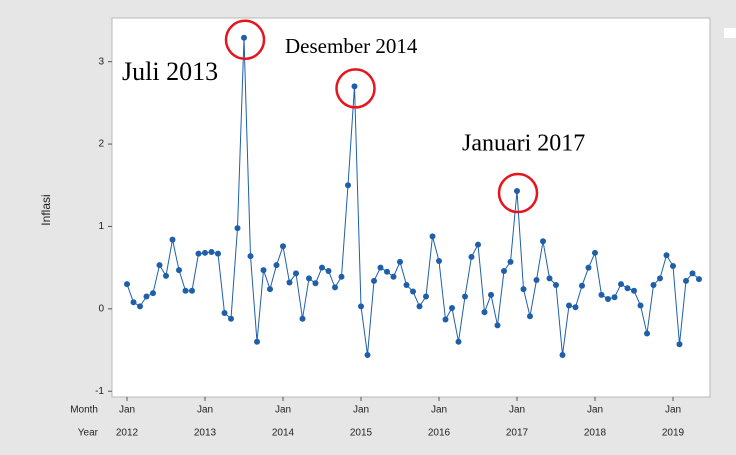  What do you see at coordinates (127, 433) in the screenshot?
I see `x-year-label: 2012` at bounding box center [127, 433].